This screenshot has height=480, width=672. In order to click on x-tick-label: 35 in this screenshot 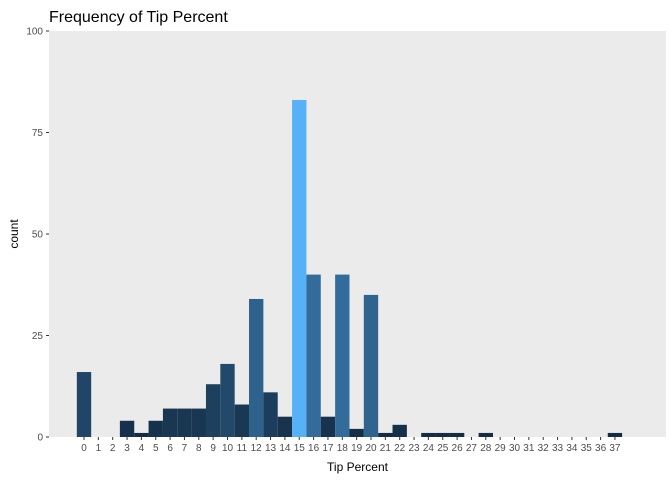, I will do `click(587, 448)`.